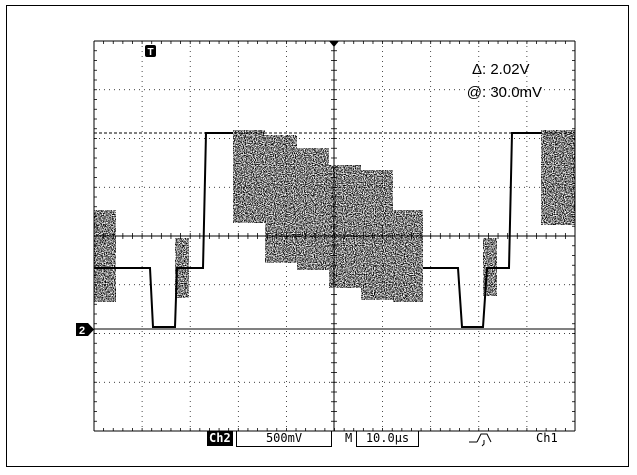 This screenshot has height=475, width=637. I want to click on status-bar: Ch2 500mV M 10.0µs Ch1, so click(335, 439).